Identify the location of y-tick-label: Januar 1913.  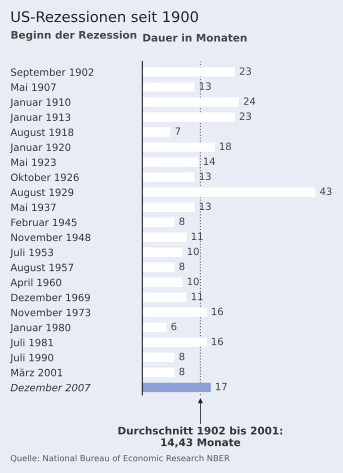
(40, 118).